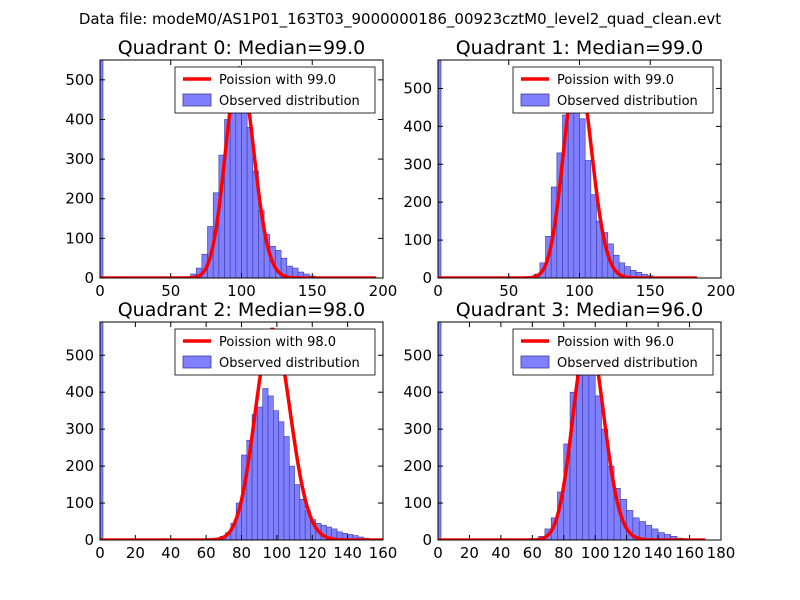 The height and width of the screenshot is (600, 800). What do you see at coordinates (275, 352) in the screenshot?
I see `legend: Poission with 98.0 Observed distribution` at bounding box center [275, 352].